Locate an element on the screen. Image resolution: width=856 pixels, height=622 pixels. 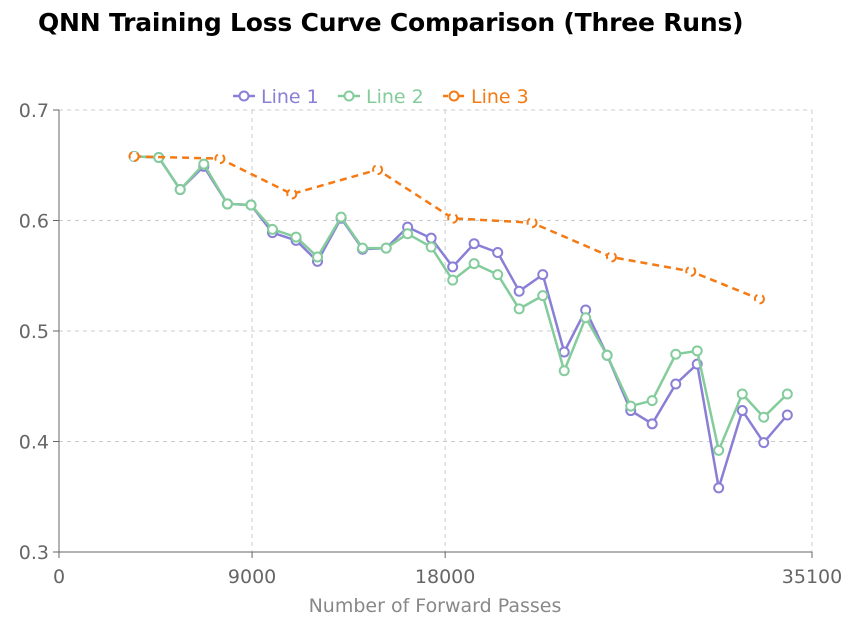
legend-label: Line 2 is located at coordinates (395, 97).